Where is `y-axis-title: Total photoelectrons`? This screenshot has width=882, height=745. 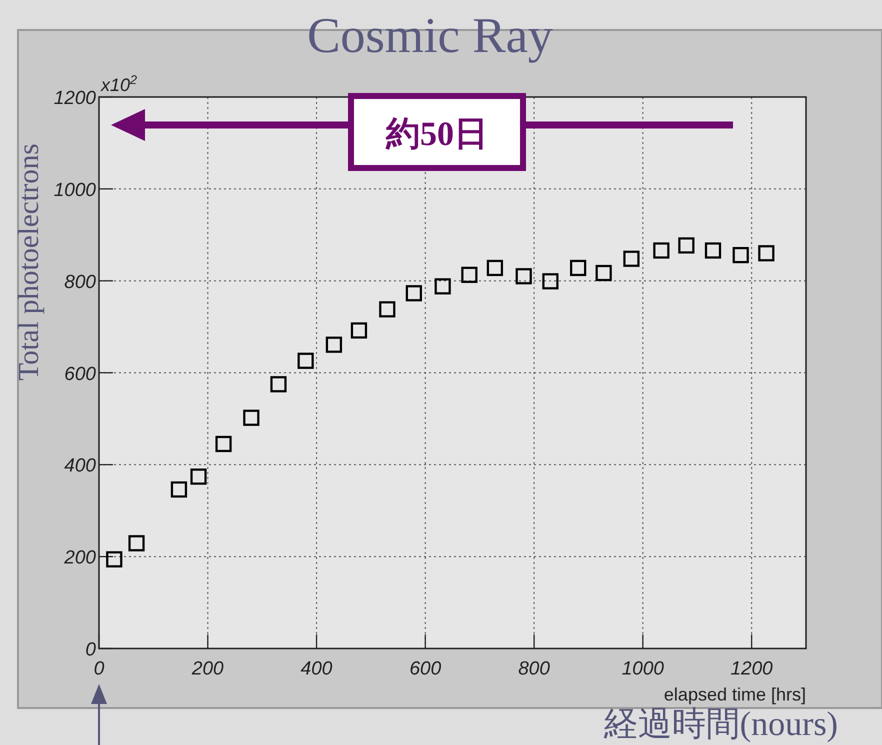 y-axis-title: Total photoelectrons is located at coordinates (29, 262).